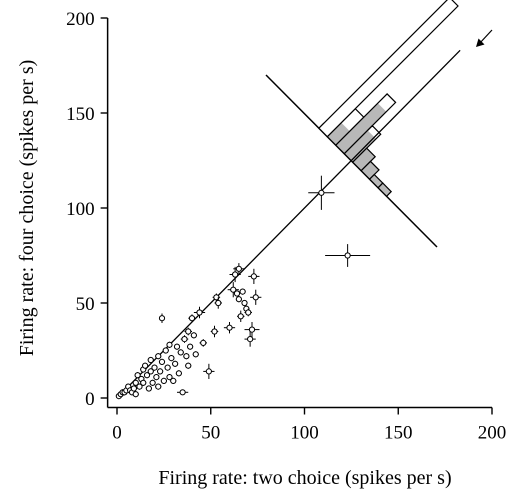 The image size is (517, 499). Describe the element at coordinates (304, 433) in the screenshot. I see `x-tick-label: 100` at that location.